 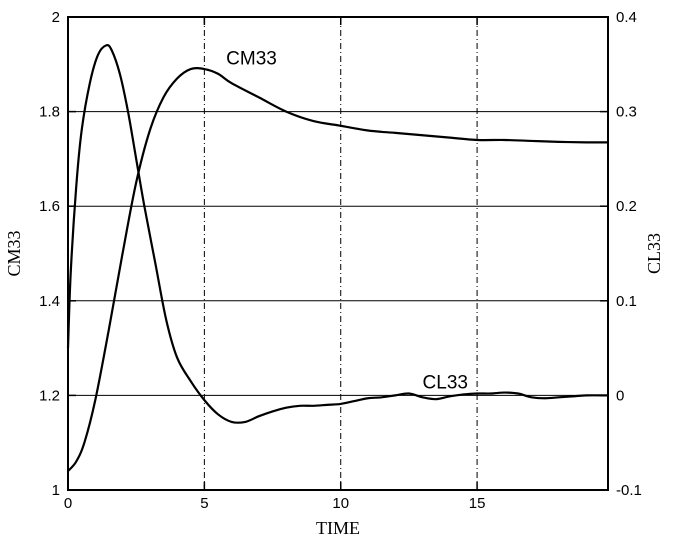 I want to click on left-y-tick-label: 1.8, so click(x=49, y=112).